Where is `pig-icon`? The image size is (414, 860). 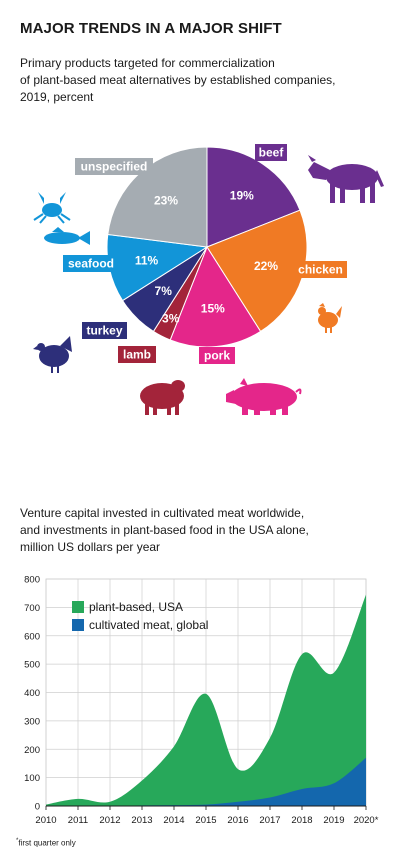
pig-icon is located at coordinates (264, 396).